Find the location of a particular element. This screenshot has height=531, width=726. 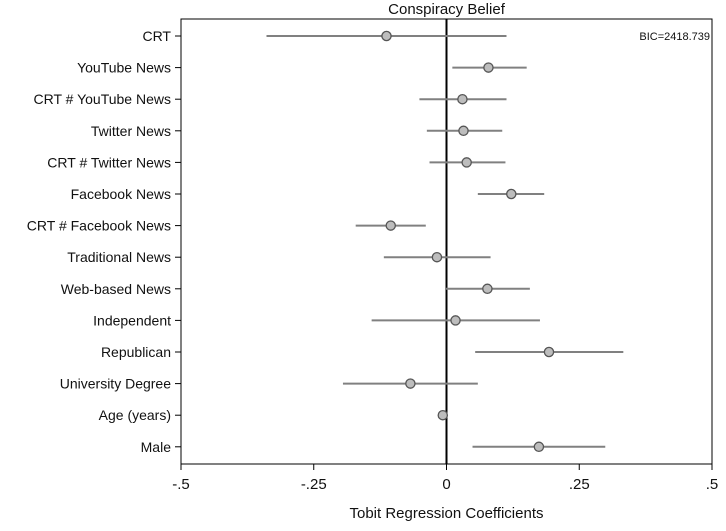

x-tick-label: .5 is located at coordinates (712, 484).